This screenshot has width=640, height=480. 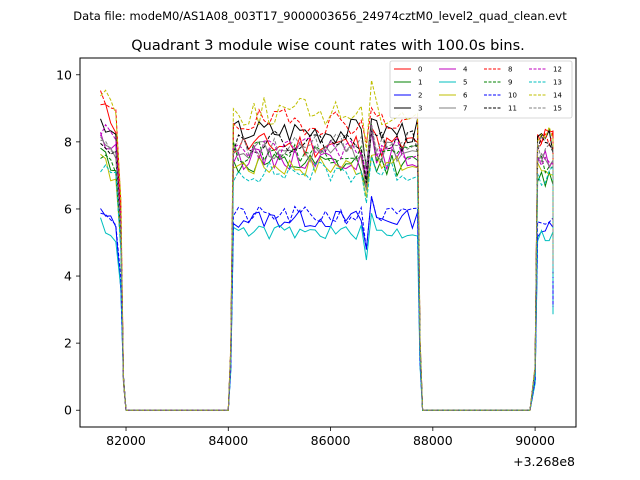 What do you see at coordinates (68, 276) in the screenshot?
I see `y-tick-label: 4` at bounding box center [68, 276].